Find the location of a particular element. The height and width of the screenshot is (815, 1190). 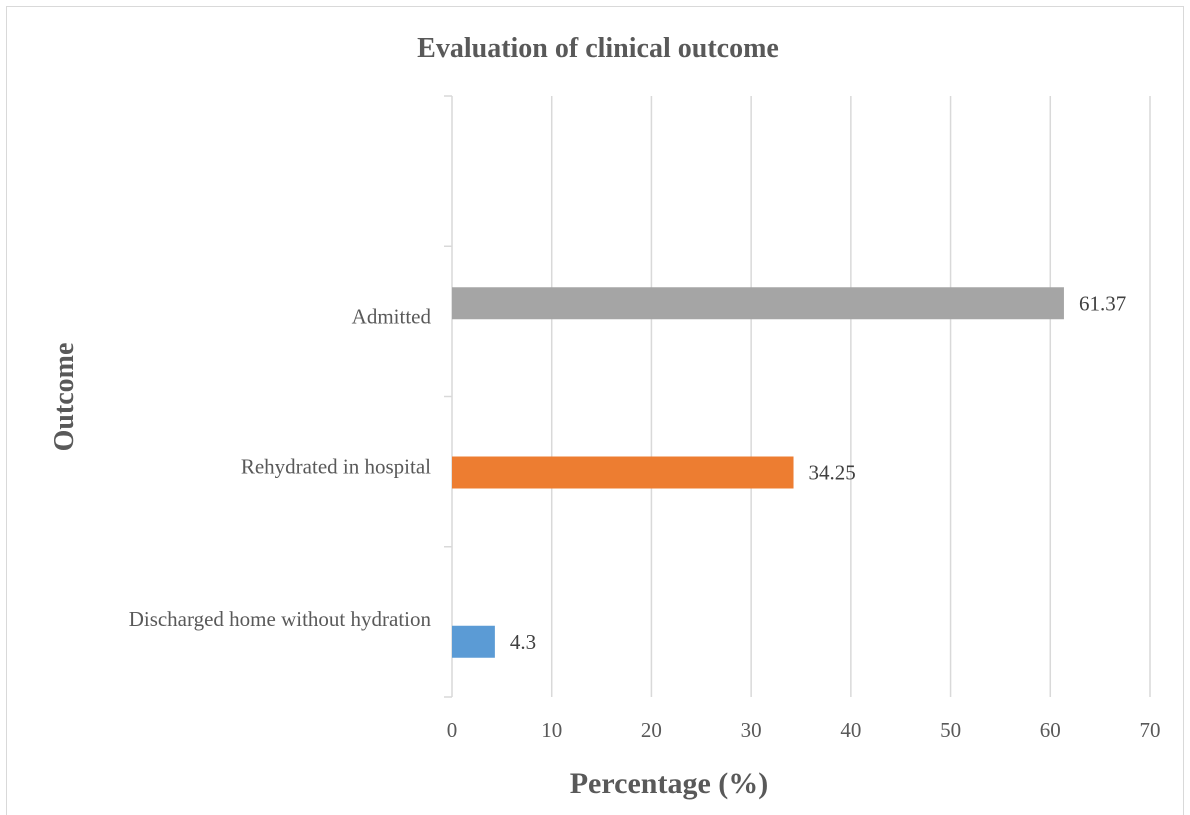

x-axis-label: Percentage (%) is located at coordinates (669, 783).